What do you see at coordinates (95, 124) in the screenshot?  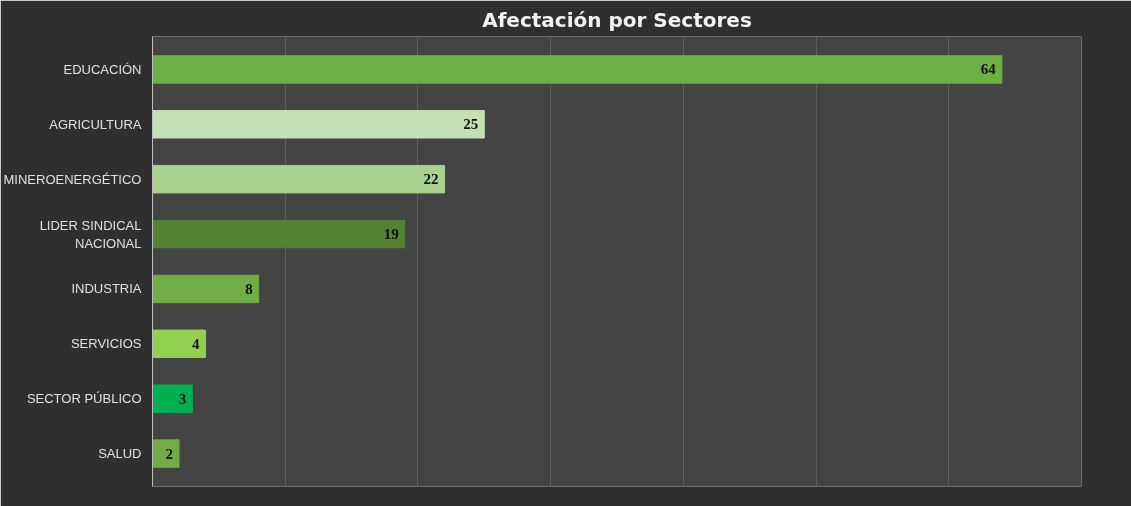 I see `y-tick-label: AGRICULTURA` at bounding box center [95, 124].